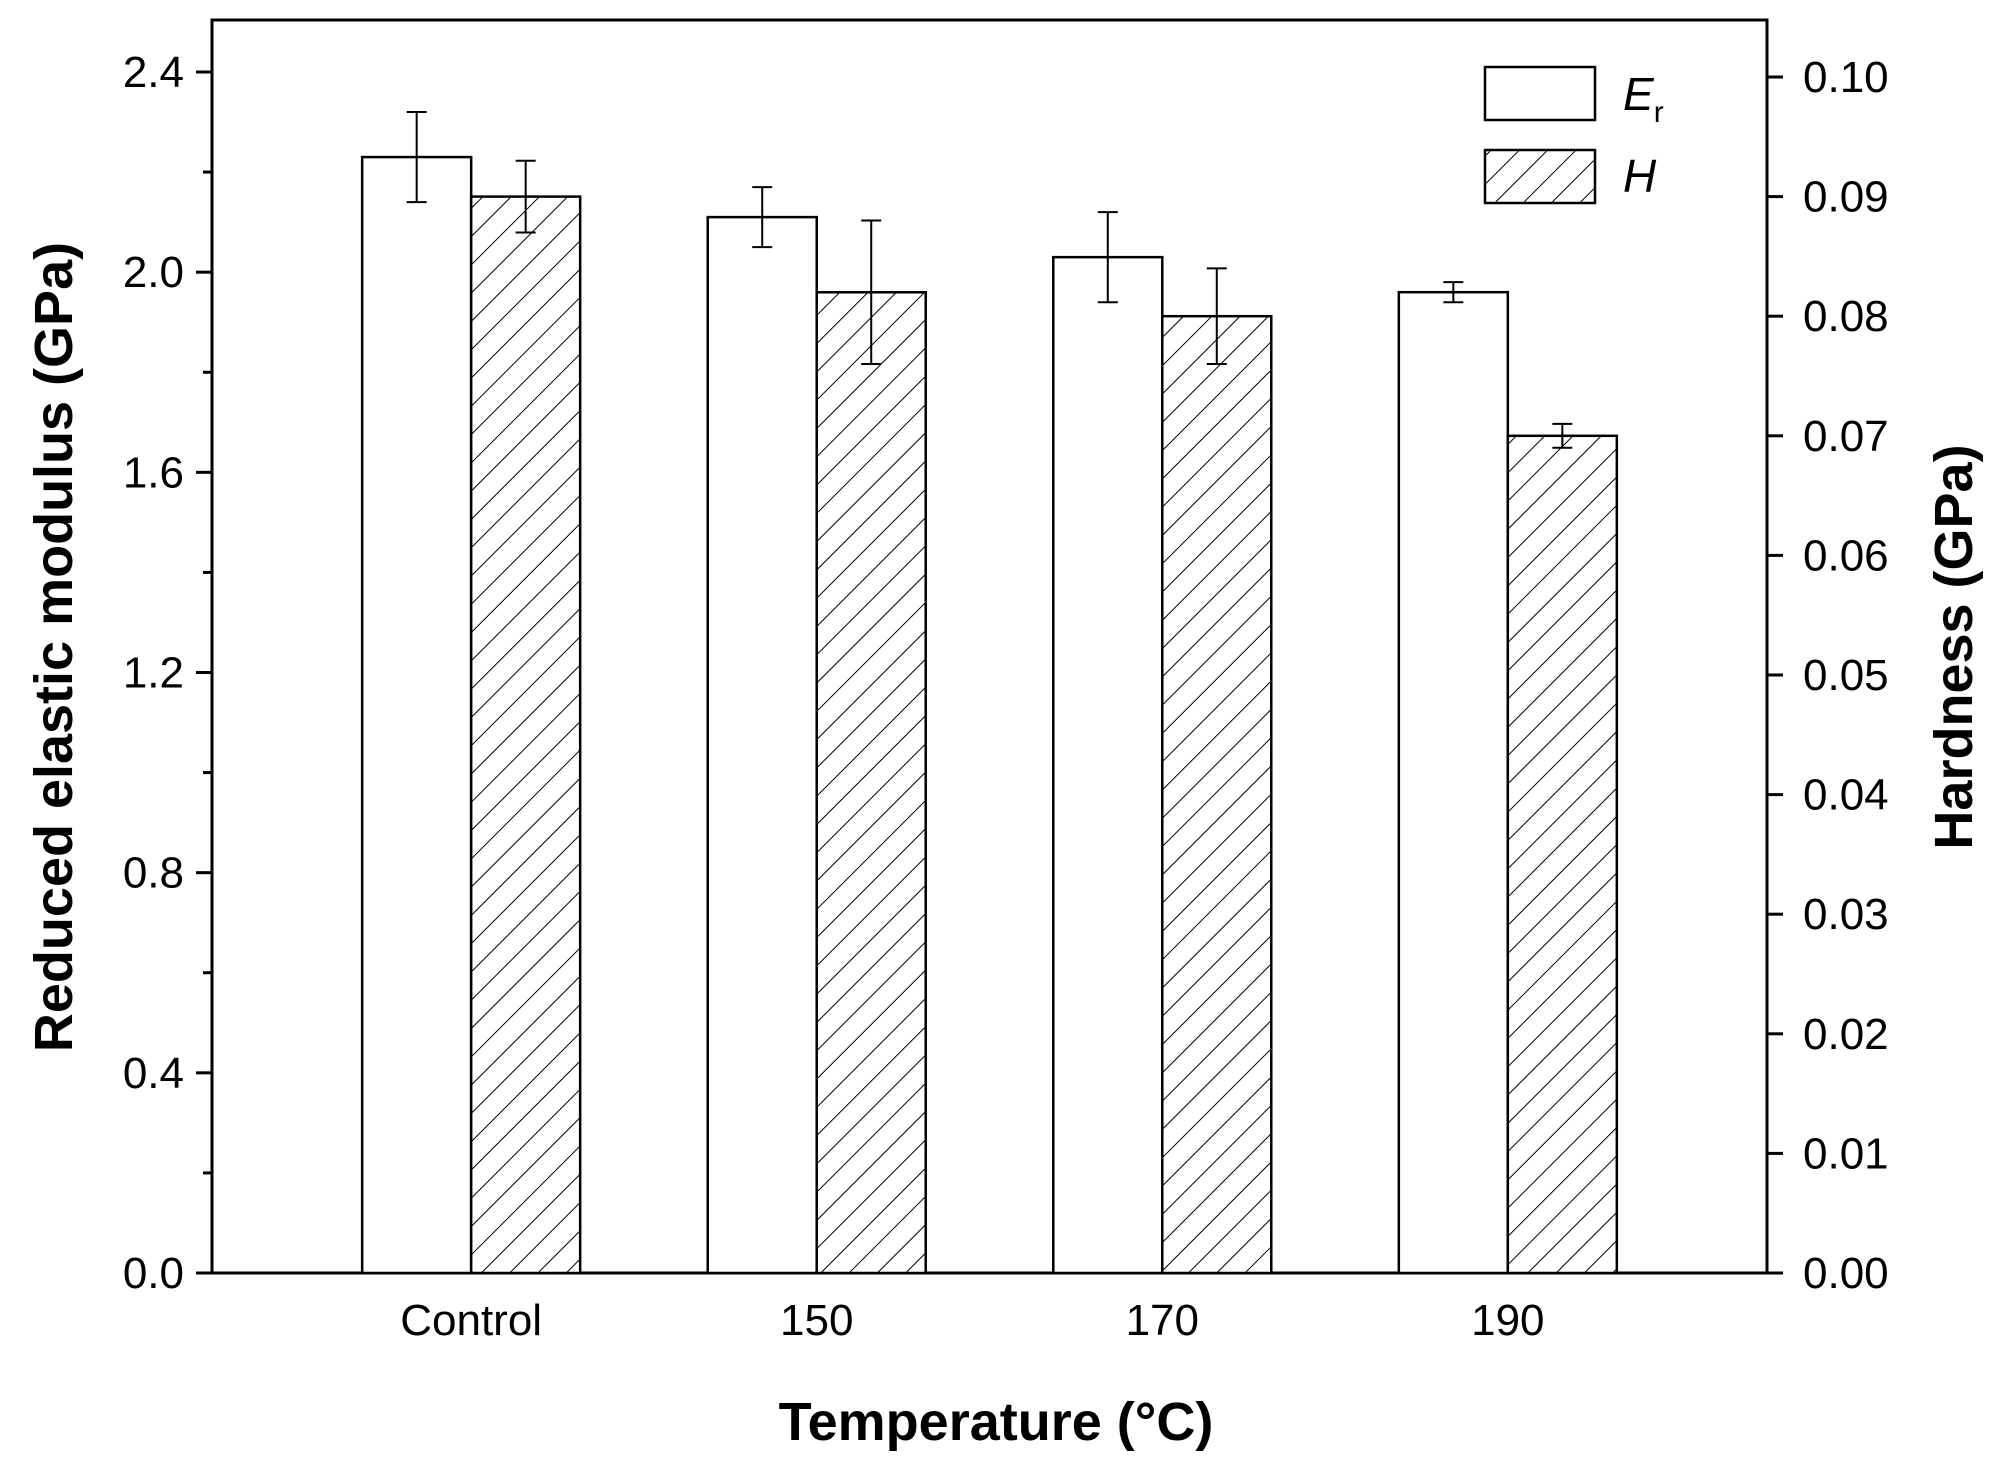 This screenshot has width=2000, height=1463. What do you see at coordinates (1639, 94) in the screenshot?
I see `legend-er-name: E` at bounding box center [1639, 94].